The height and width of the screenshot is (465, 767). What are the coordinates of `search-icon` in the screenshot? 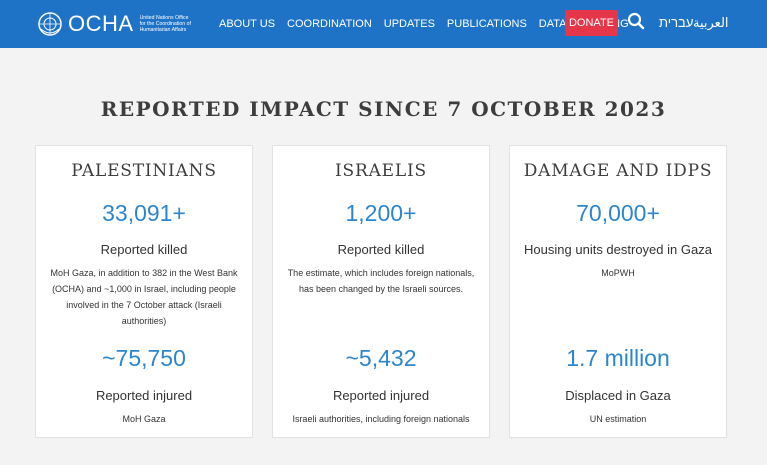 It's located at (636, 21).